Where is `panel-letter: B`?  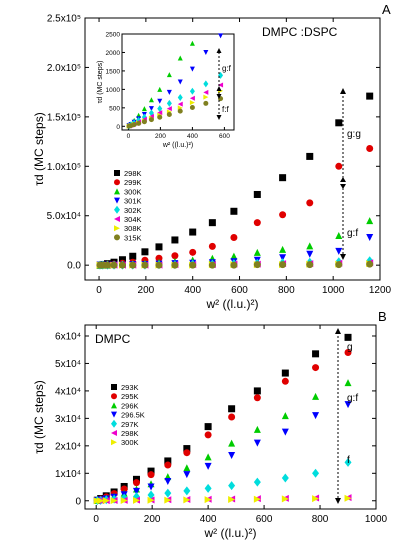 panel-letter: B is located at coordinates (382, 316).